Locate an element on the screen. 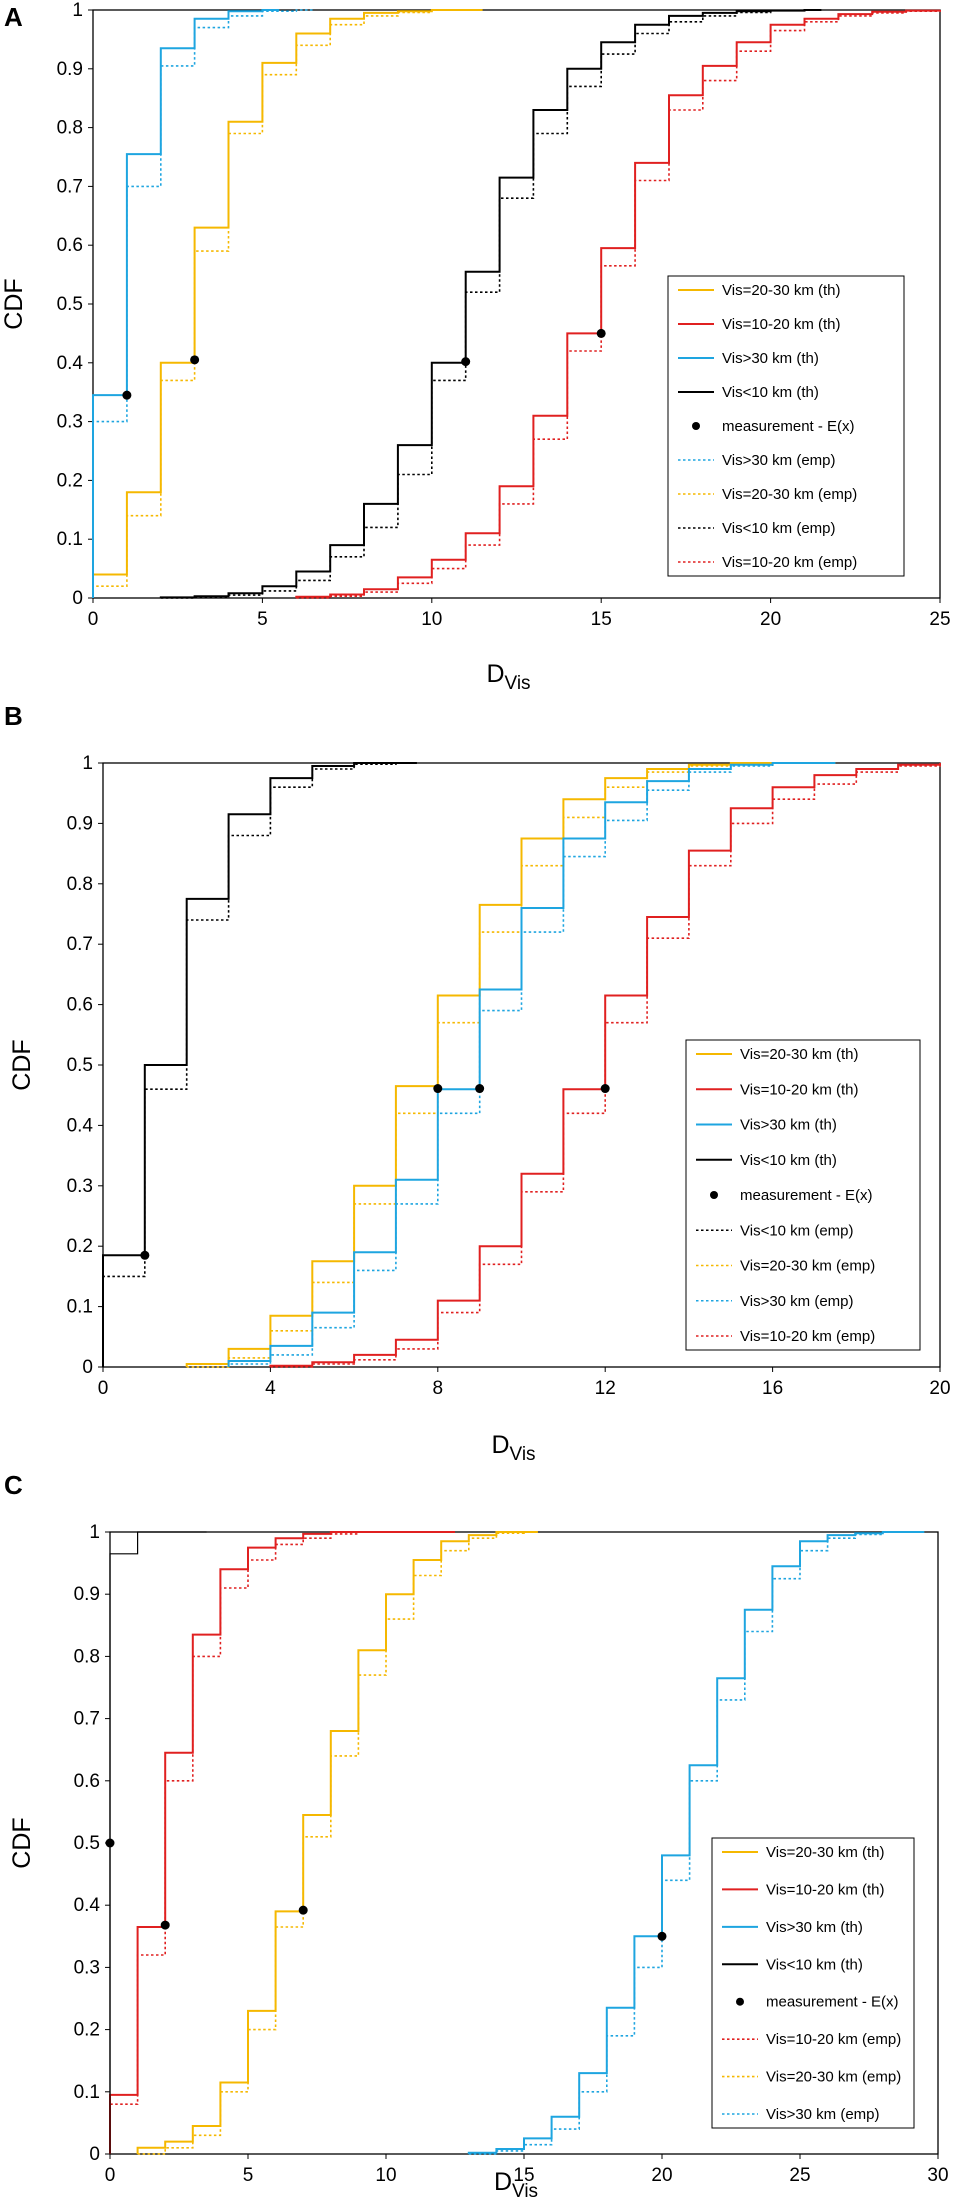 The width and height of the screenshot is (955, 2200). legend-label: measurement - E(x) is located at coordinates (788, 426).